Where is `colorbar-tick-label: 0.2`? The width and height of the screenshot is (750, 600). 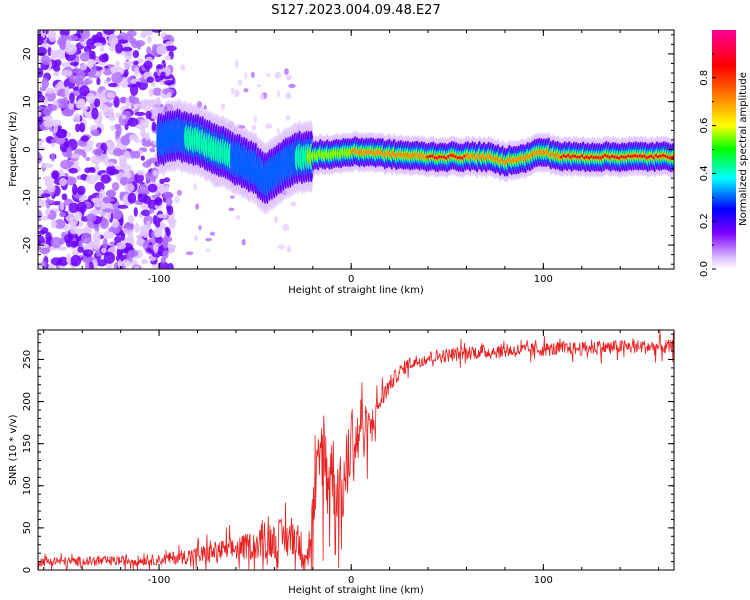
colorbar-tick-label: 0.2 is located at coordinates (704, 221).